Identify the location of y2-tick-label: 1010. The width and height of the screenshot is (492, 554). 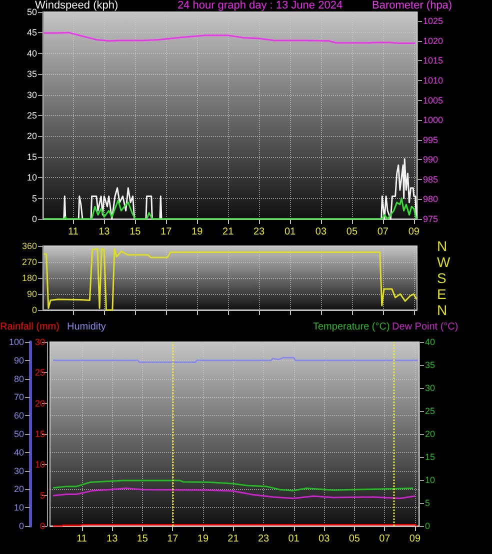
(433, 80).